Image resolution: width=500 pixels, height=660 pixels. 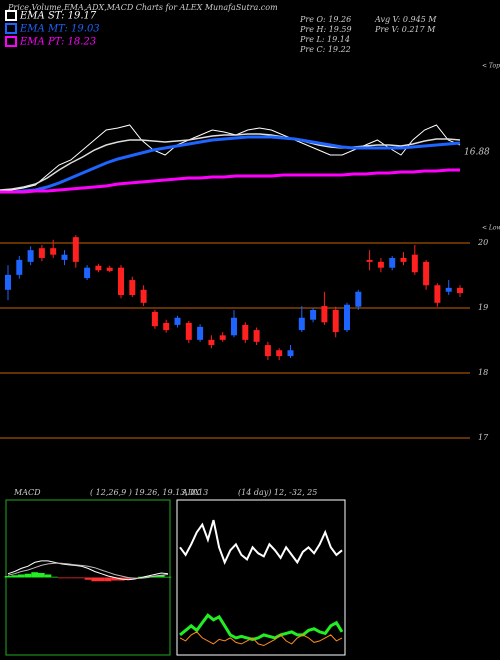 What do you see at coordinates (483, 437) in the screenshot?
I see `y-tick-label: 17` at bounding box center [483, 437].